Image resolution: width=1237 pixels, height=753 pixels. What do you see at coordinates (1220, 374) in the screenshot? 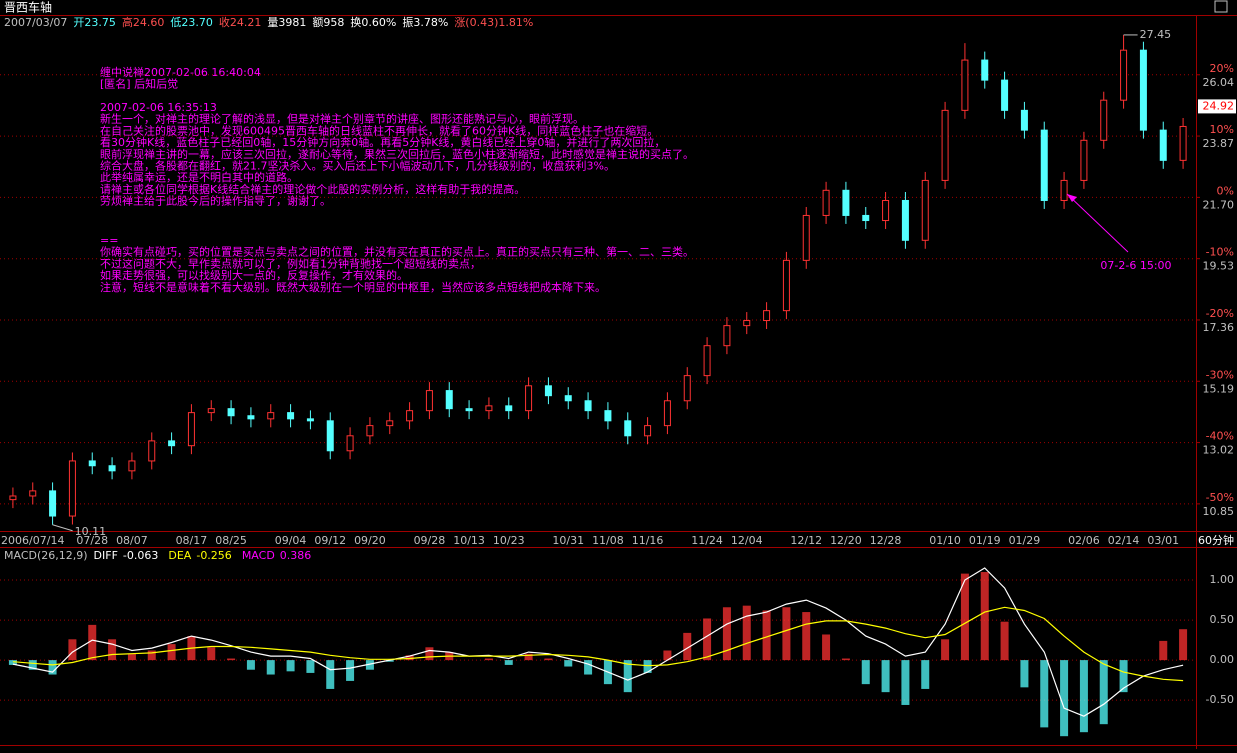
I see `y2-tick-label: -30%` at bounding box center [1220, 374].